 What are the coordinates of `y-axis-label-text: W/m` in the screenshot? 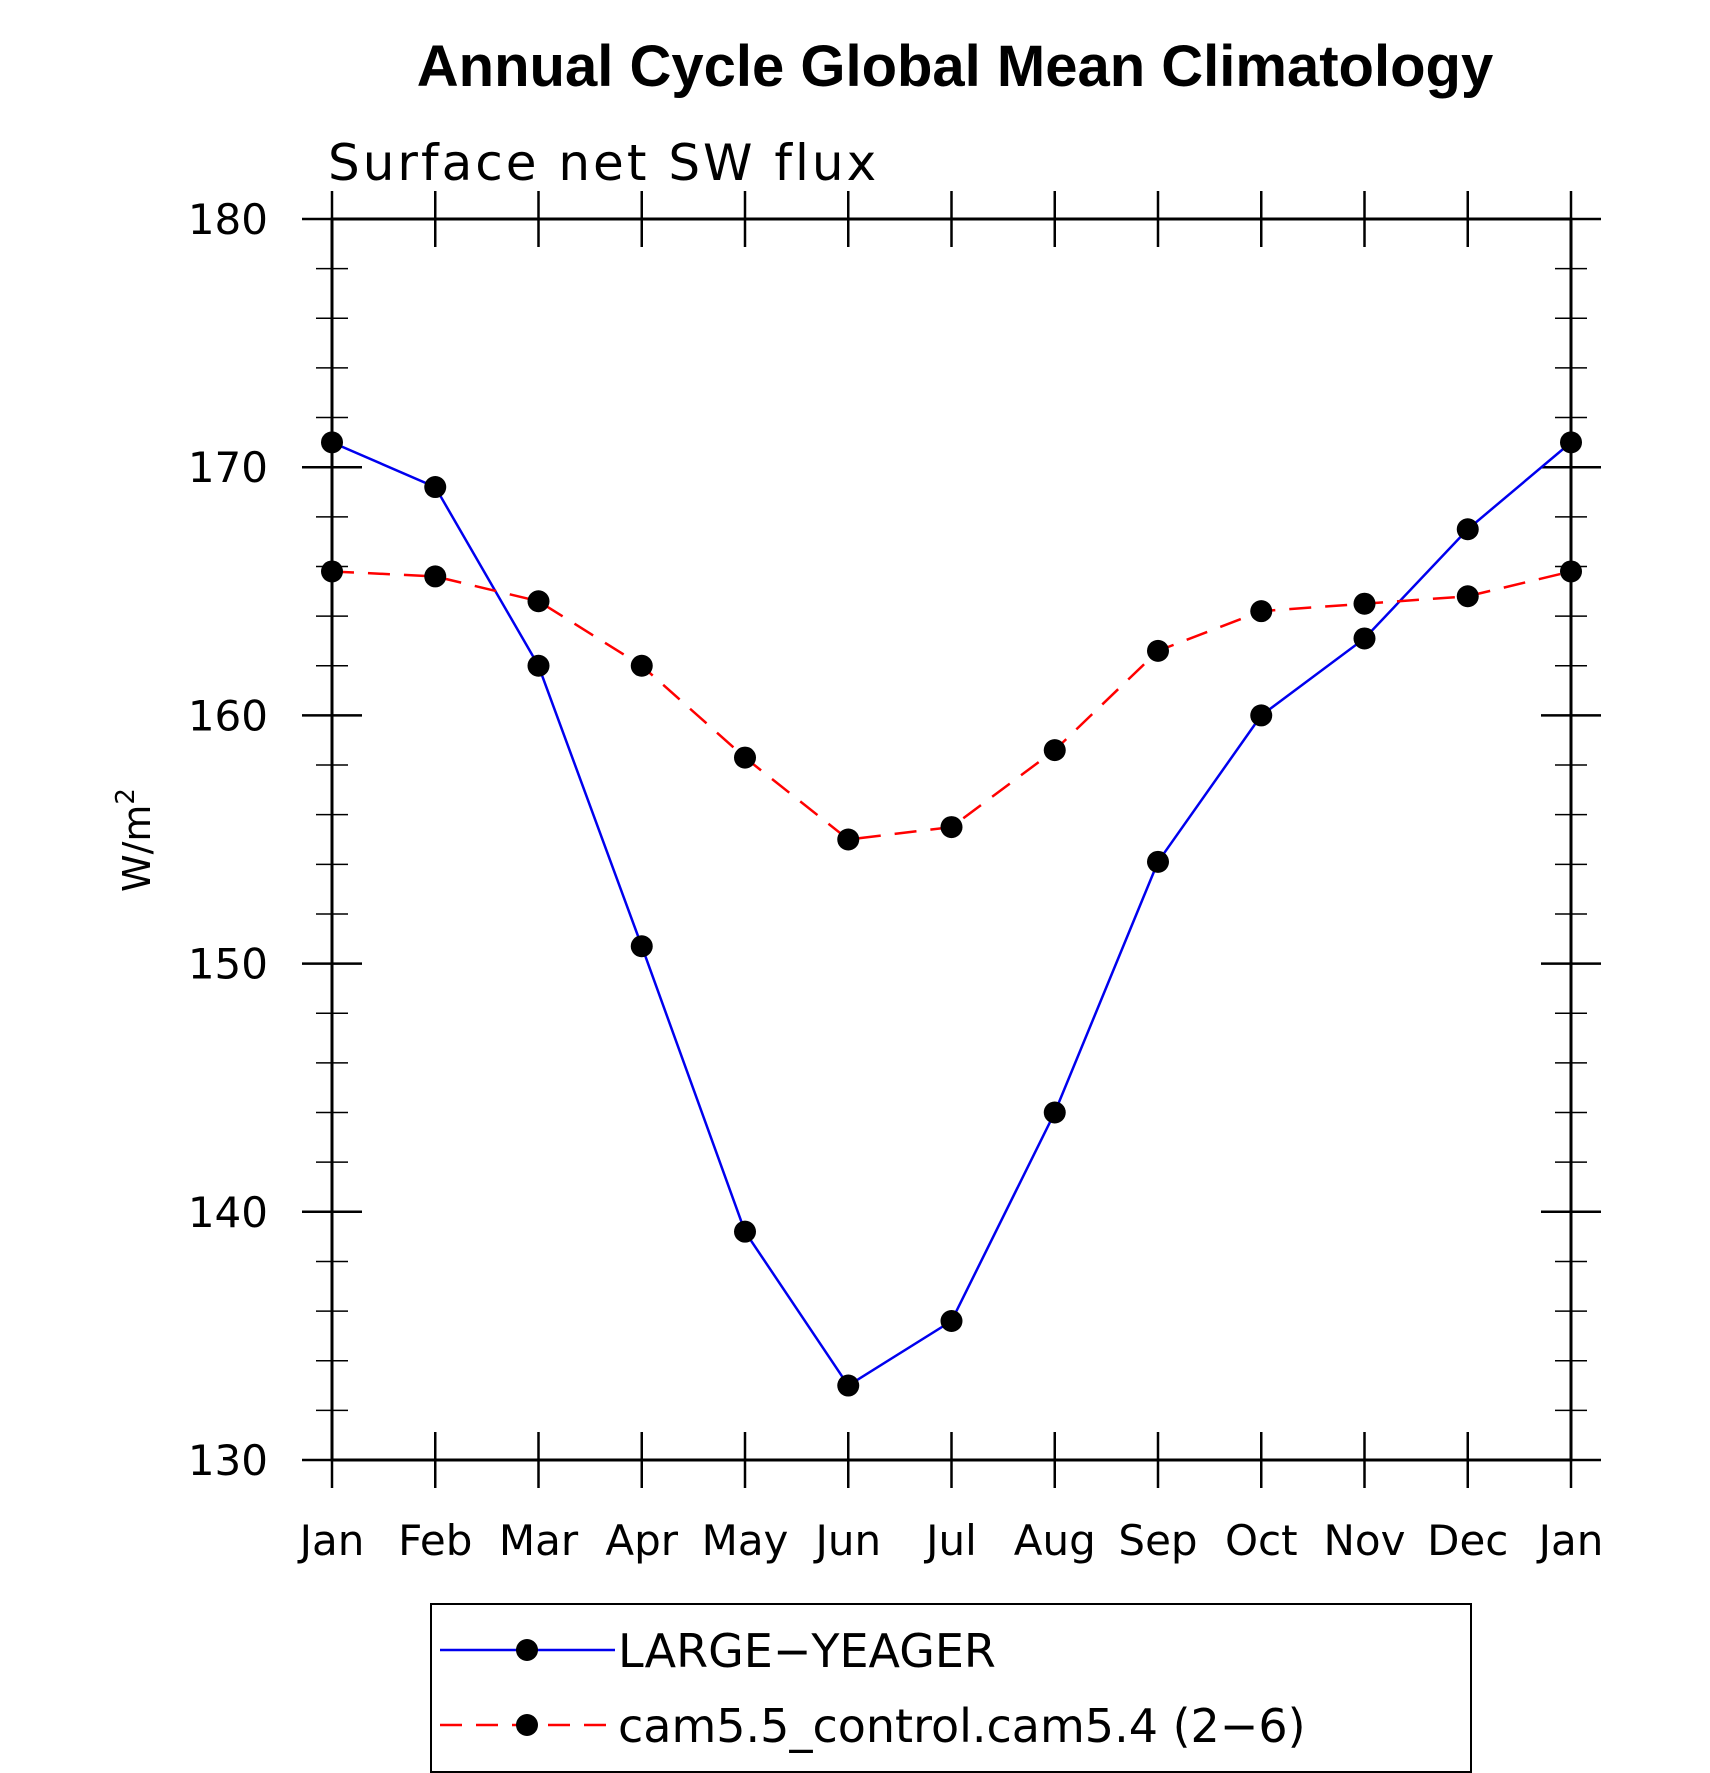 It's located at (137, 848).